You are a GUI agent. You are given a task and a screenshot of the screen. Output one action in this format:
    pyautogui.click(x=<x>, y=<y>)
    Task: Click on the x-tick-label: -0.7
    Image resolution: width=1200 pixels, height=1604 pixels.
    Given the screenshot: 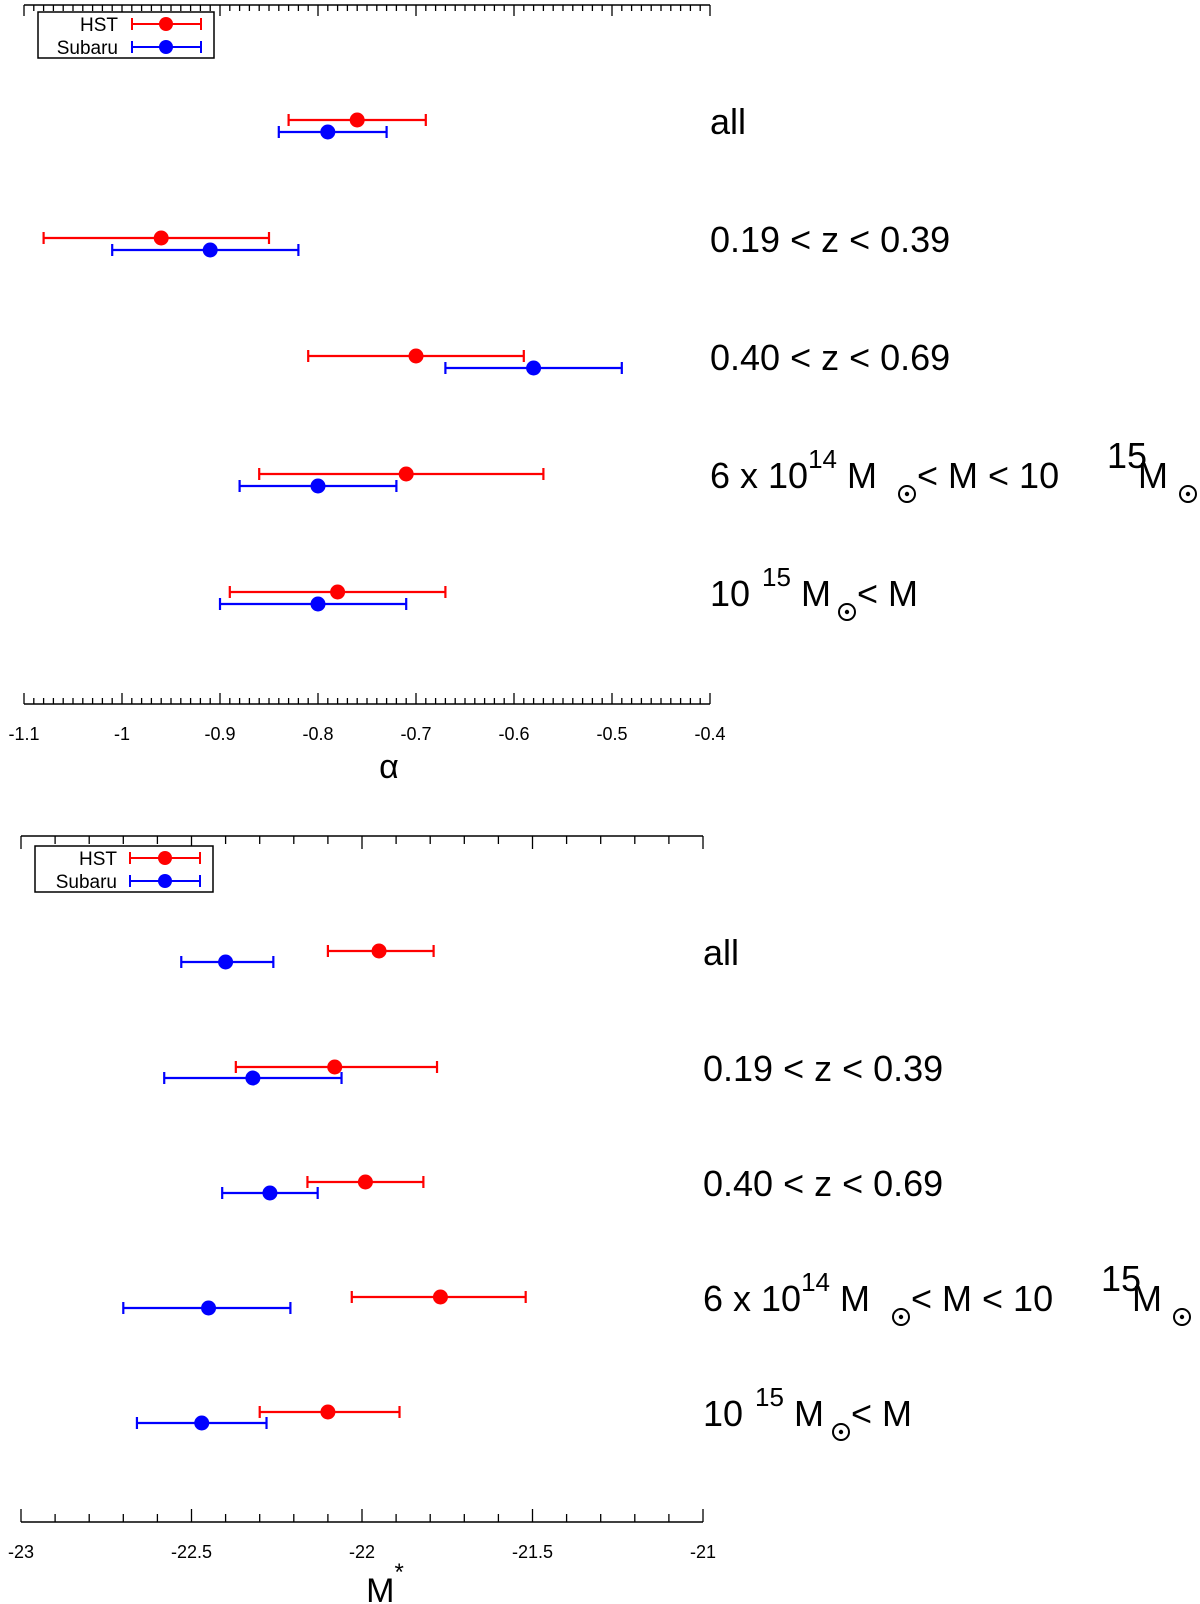 What is the action you would take?
    pyautogui.click(x=415, y=734)
    